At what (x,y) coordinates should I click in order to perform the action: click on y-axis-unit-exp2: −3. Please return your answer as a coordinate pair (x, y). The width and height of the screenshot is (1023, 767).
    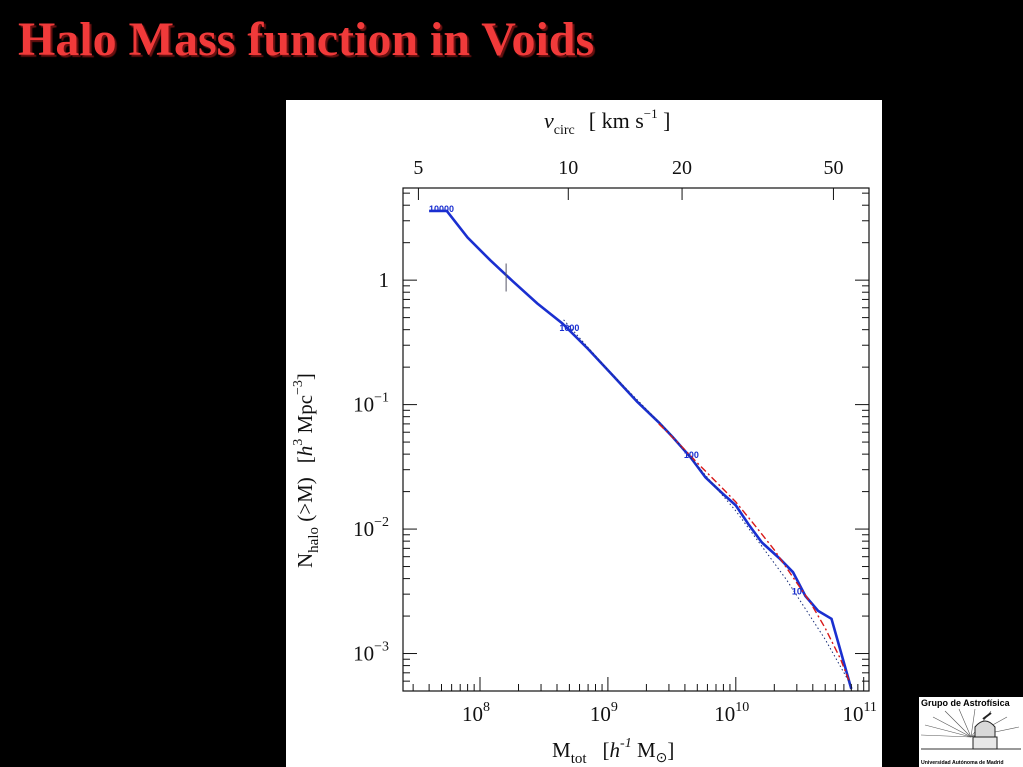
    Looking at the image, I should click on (298, 387).